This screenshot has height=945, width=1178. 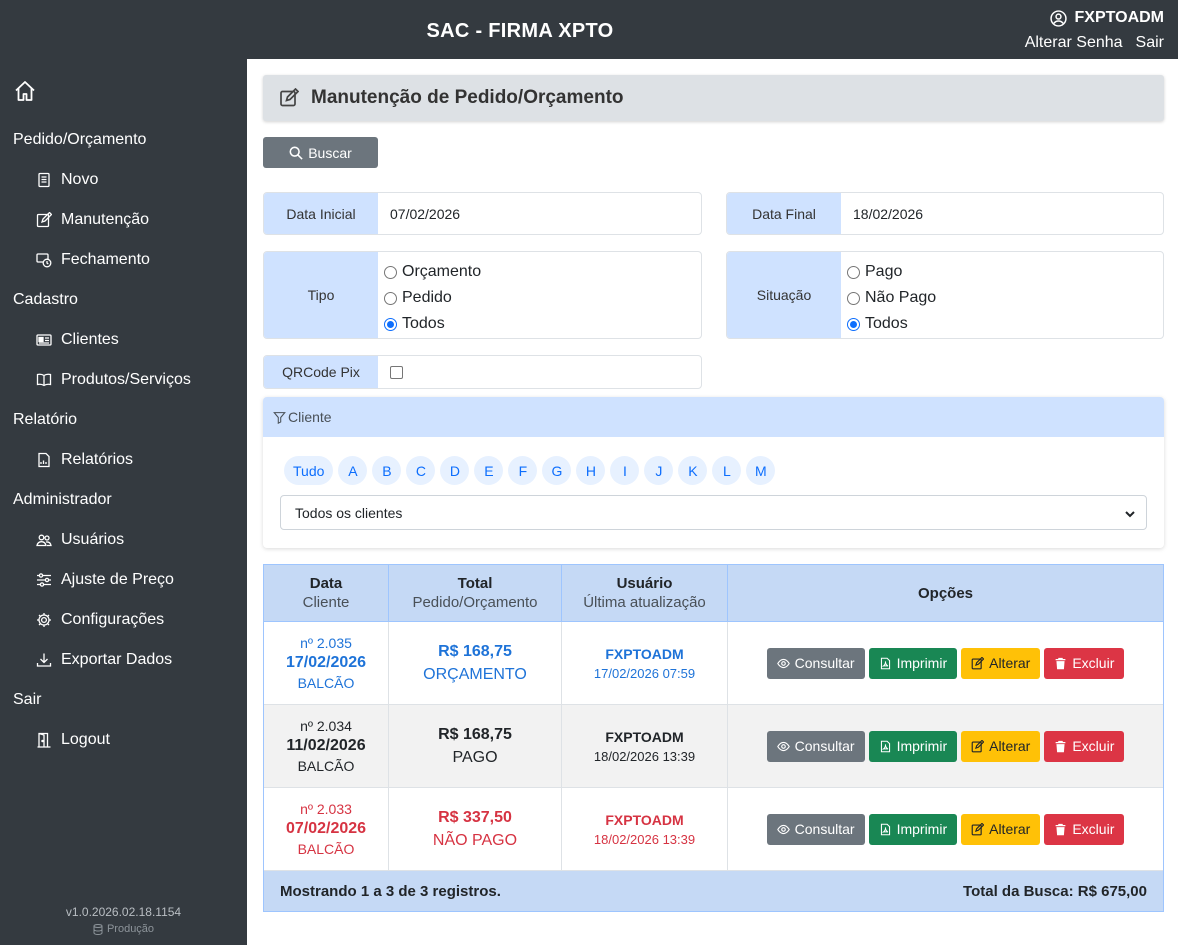 What do you see at coordinates (425, 213) in the screenshot?
I see `start-date-input: 07/02/2026` at bounding box center [425, 213].